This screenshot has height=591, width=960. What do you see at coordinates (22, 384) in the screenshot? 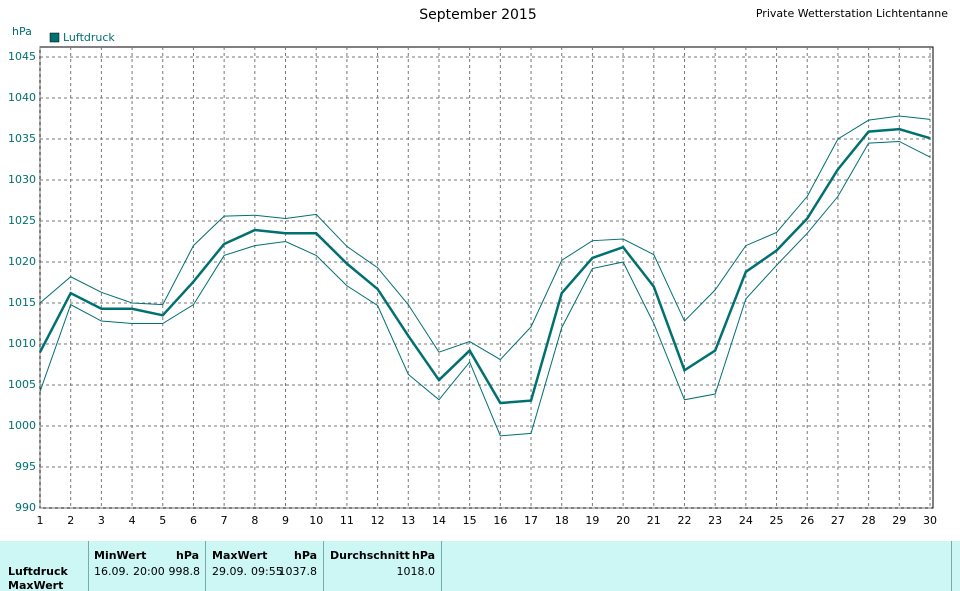
I see `y-tick-label: 1005` at bounding box center [22, 384].